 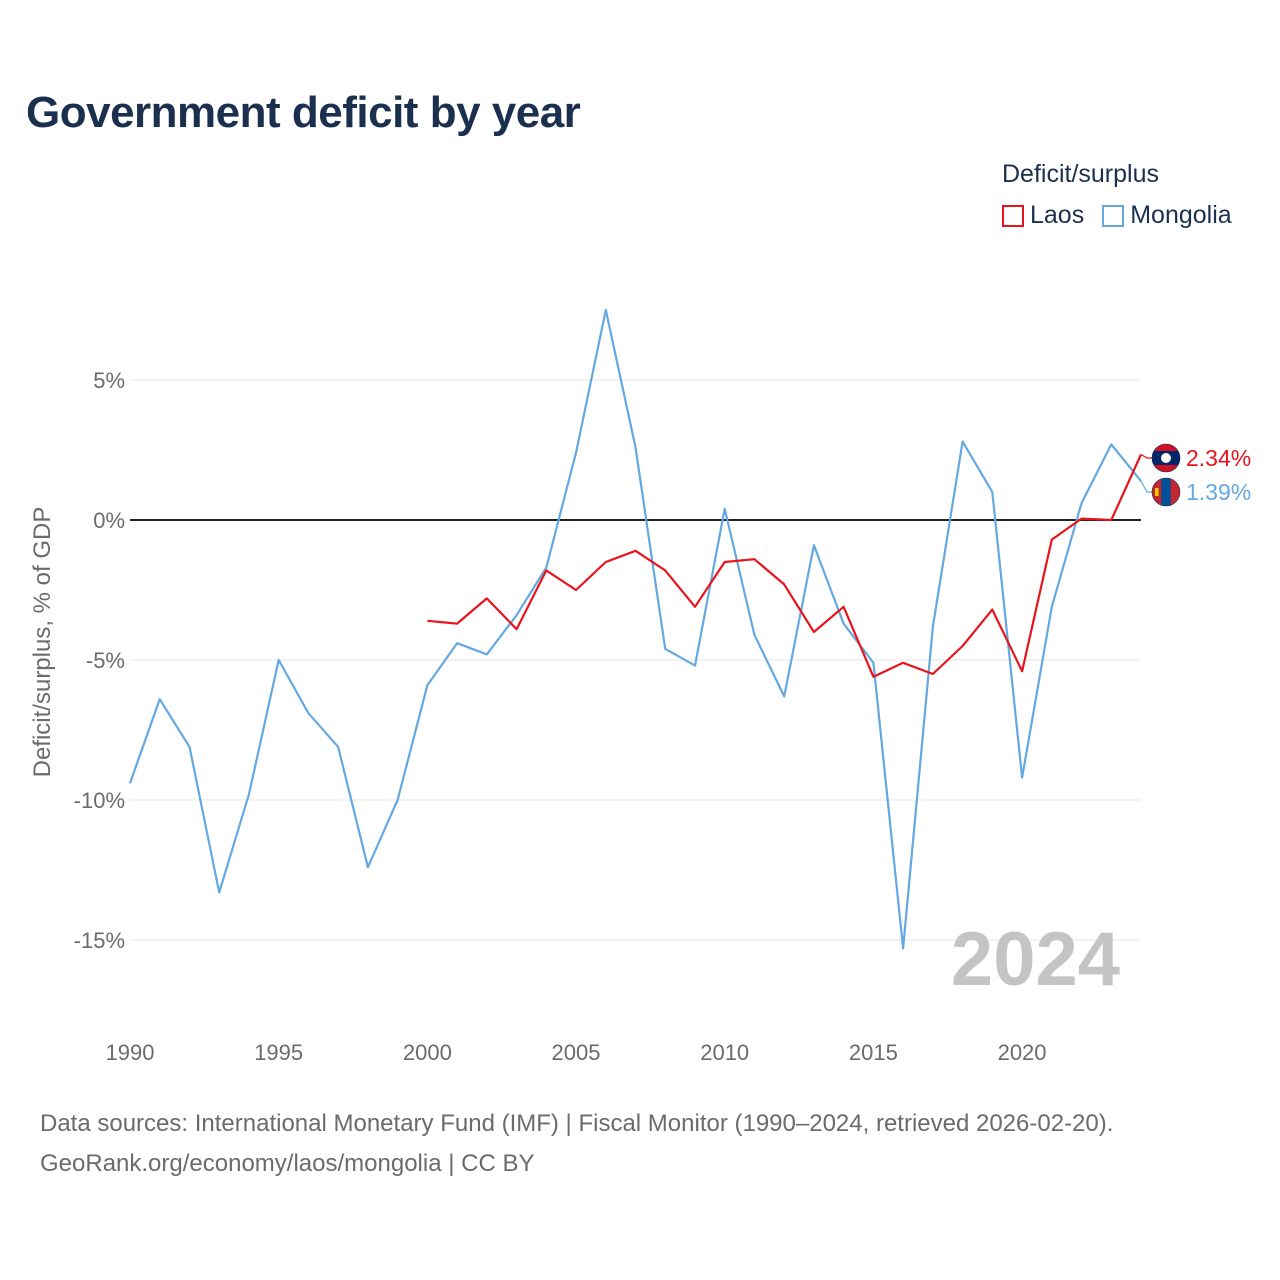 I want to click on legend-item-mongolia: Mongolia, so click(x=1167, y=215).